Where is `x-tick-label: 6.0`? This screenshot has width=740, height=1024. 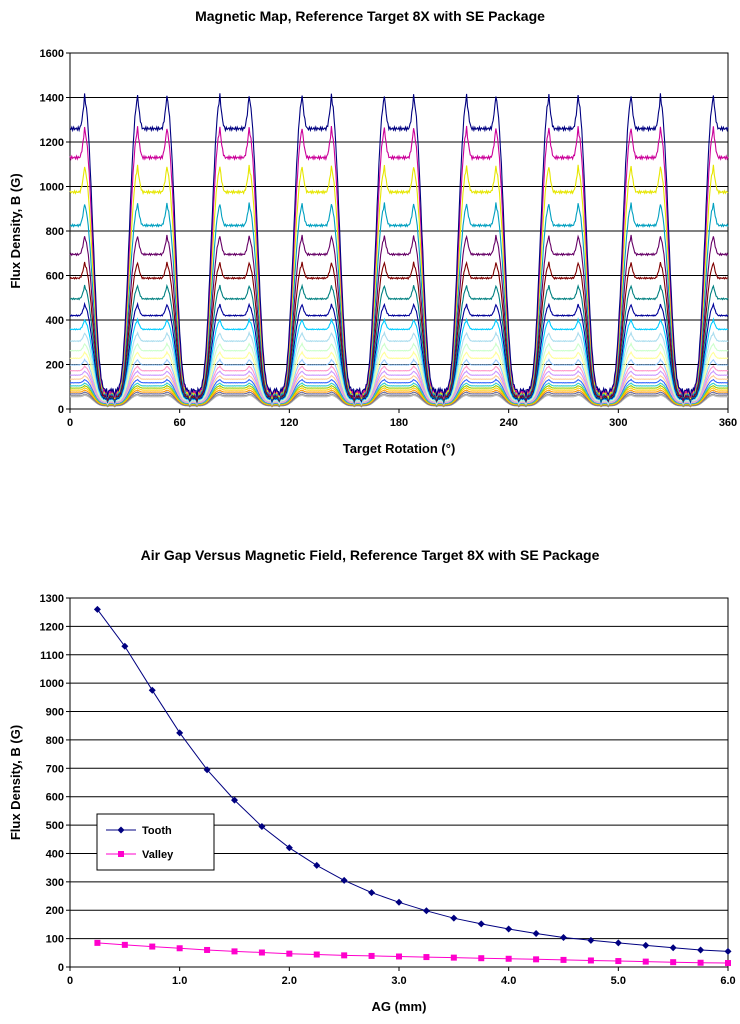 x-tick-label: 6.0 is located at coordinates (727, 981).